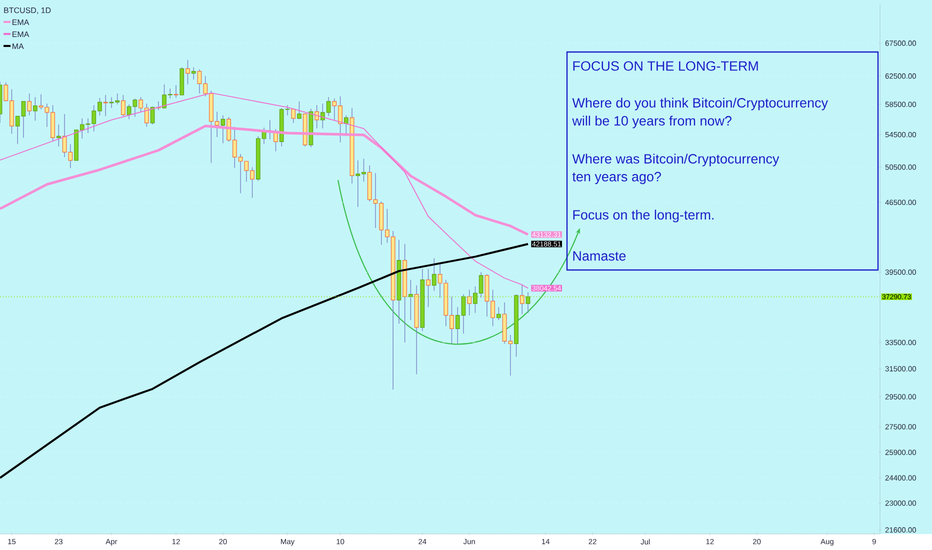 This screenshot has width=932, height=550. What do you see at coordinates (616, 178) in the screenshot?
I see `annotation: ten years ago?` at bounding box center [616, 178].